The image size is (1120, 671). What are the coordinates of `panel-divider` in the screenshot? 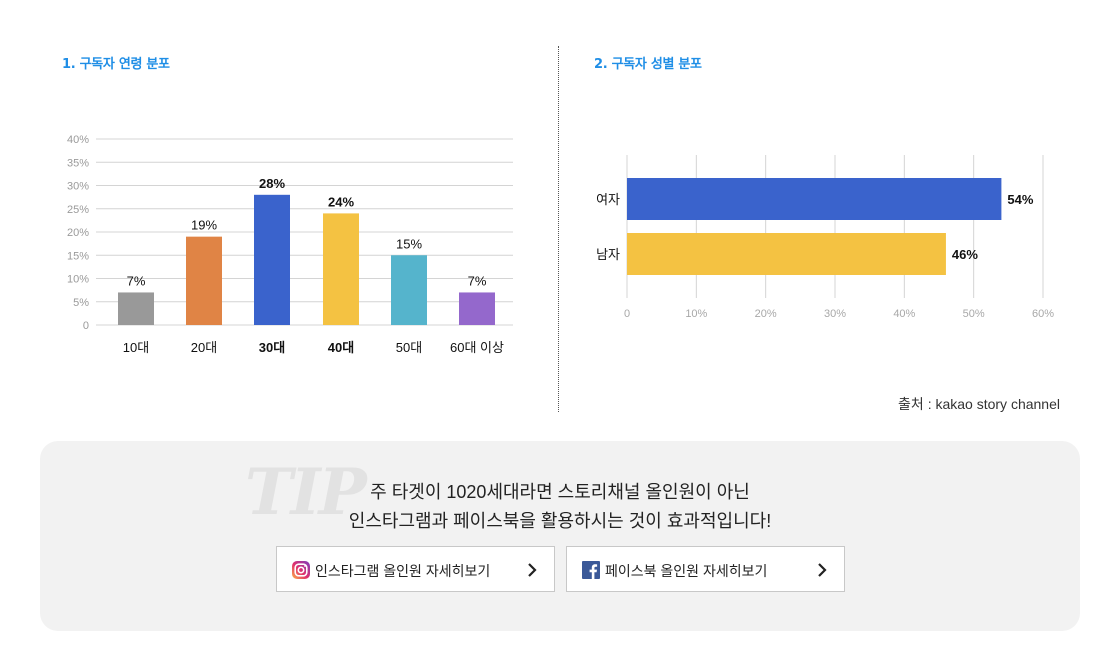 It's located at (558, 229).